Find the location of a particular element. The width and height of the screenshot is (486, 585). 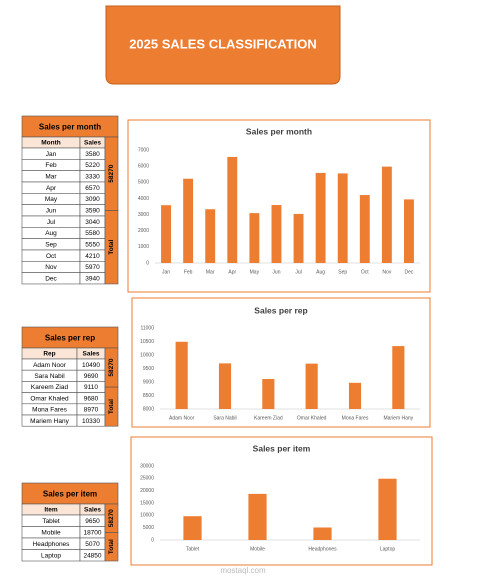

y-tick-label: 10000 is located at coordinates (147, 355).